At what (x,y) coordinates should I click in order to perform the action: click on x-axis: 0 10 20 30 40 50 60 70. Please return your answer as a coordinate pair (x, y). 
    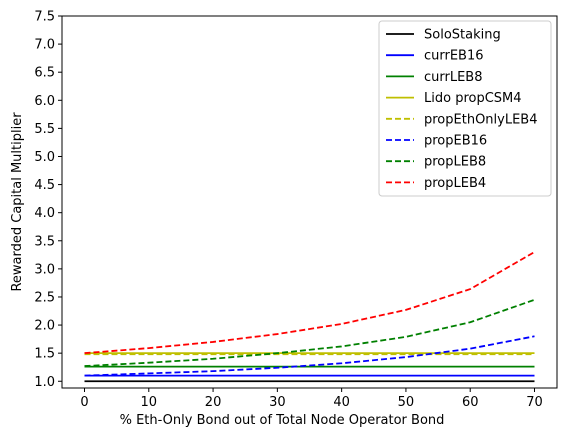
    Looking at the image, I should click on (311, 399).